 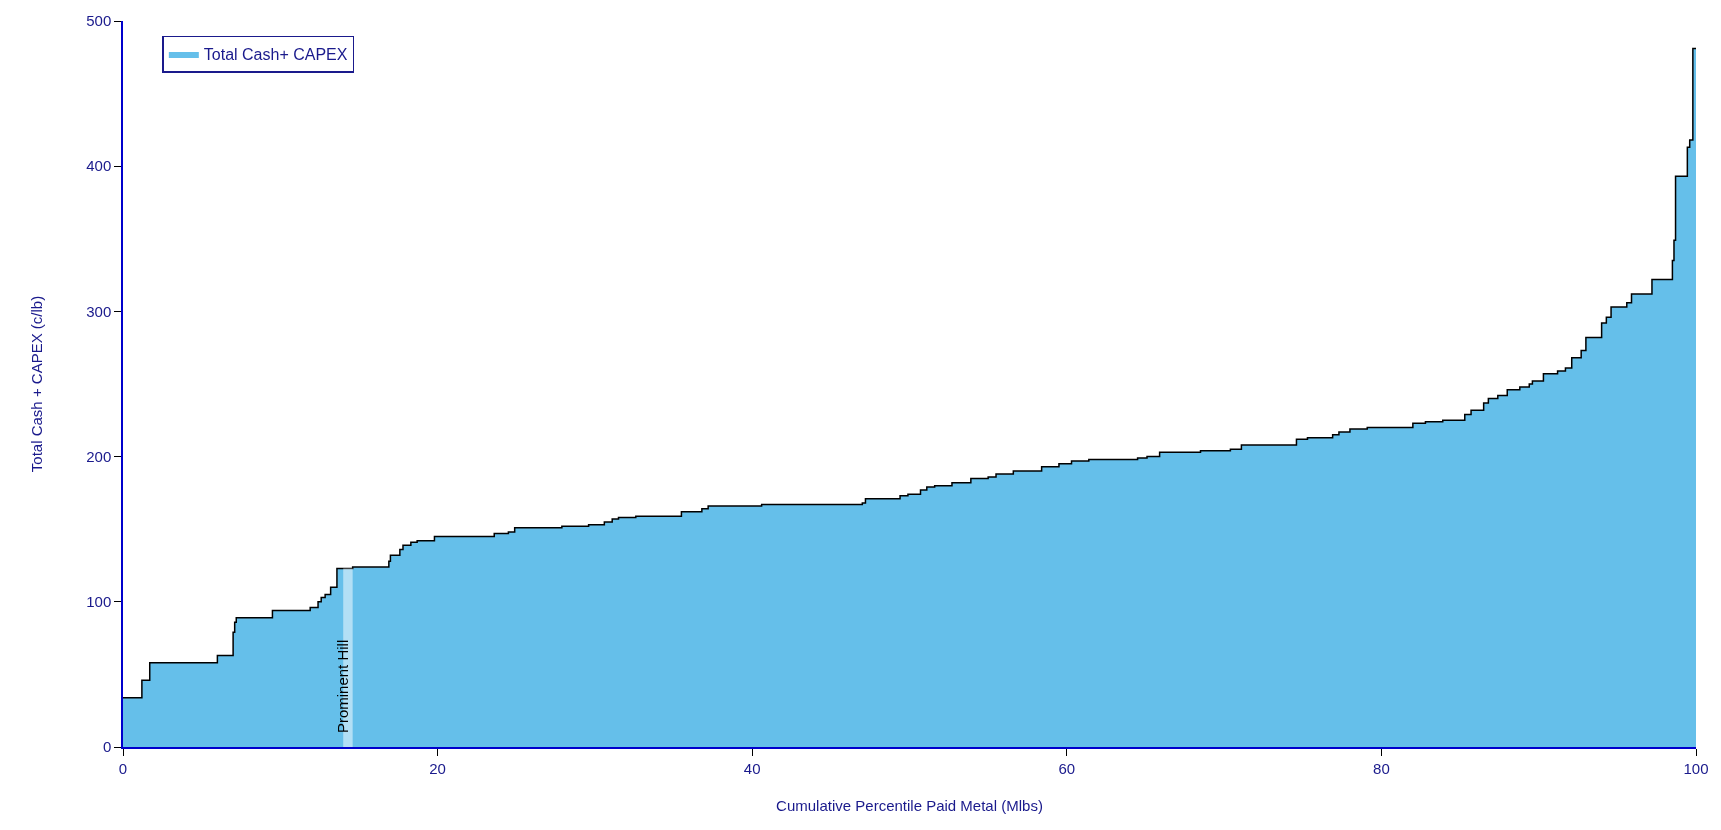 I want to click on y-tick-label: 500, so click(x=99, y=21).